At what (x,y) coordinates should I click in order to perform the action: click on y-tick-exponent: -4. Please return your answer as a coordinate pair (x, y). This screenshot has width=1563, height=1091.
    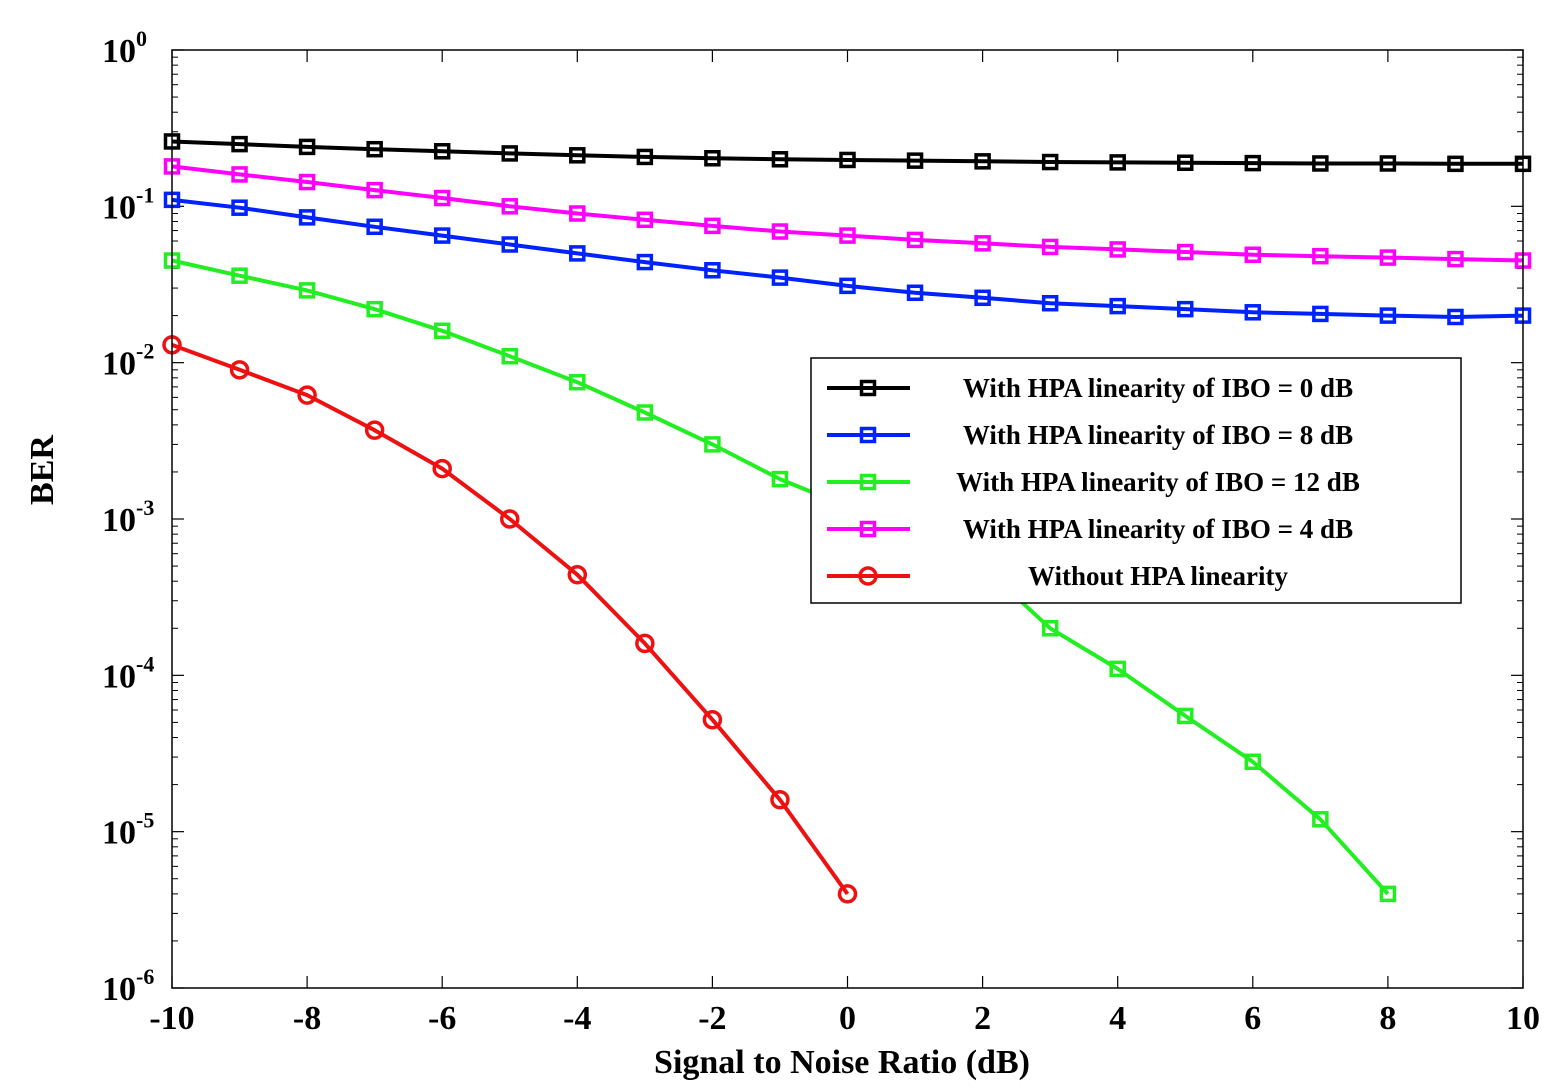
    Looking at the image, I should click on (145, 663).